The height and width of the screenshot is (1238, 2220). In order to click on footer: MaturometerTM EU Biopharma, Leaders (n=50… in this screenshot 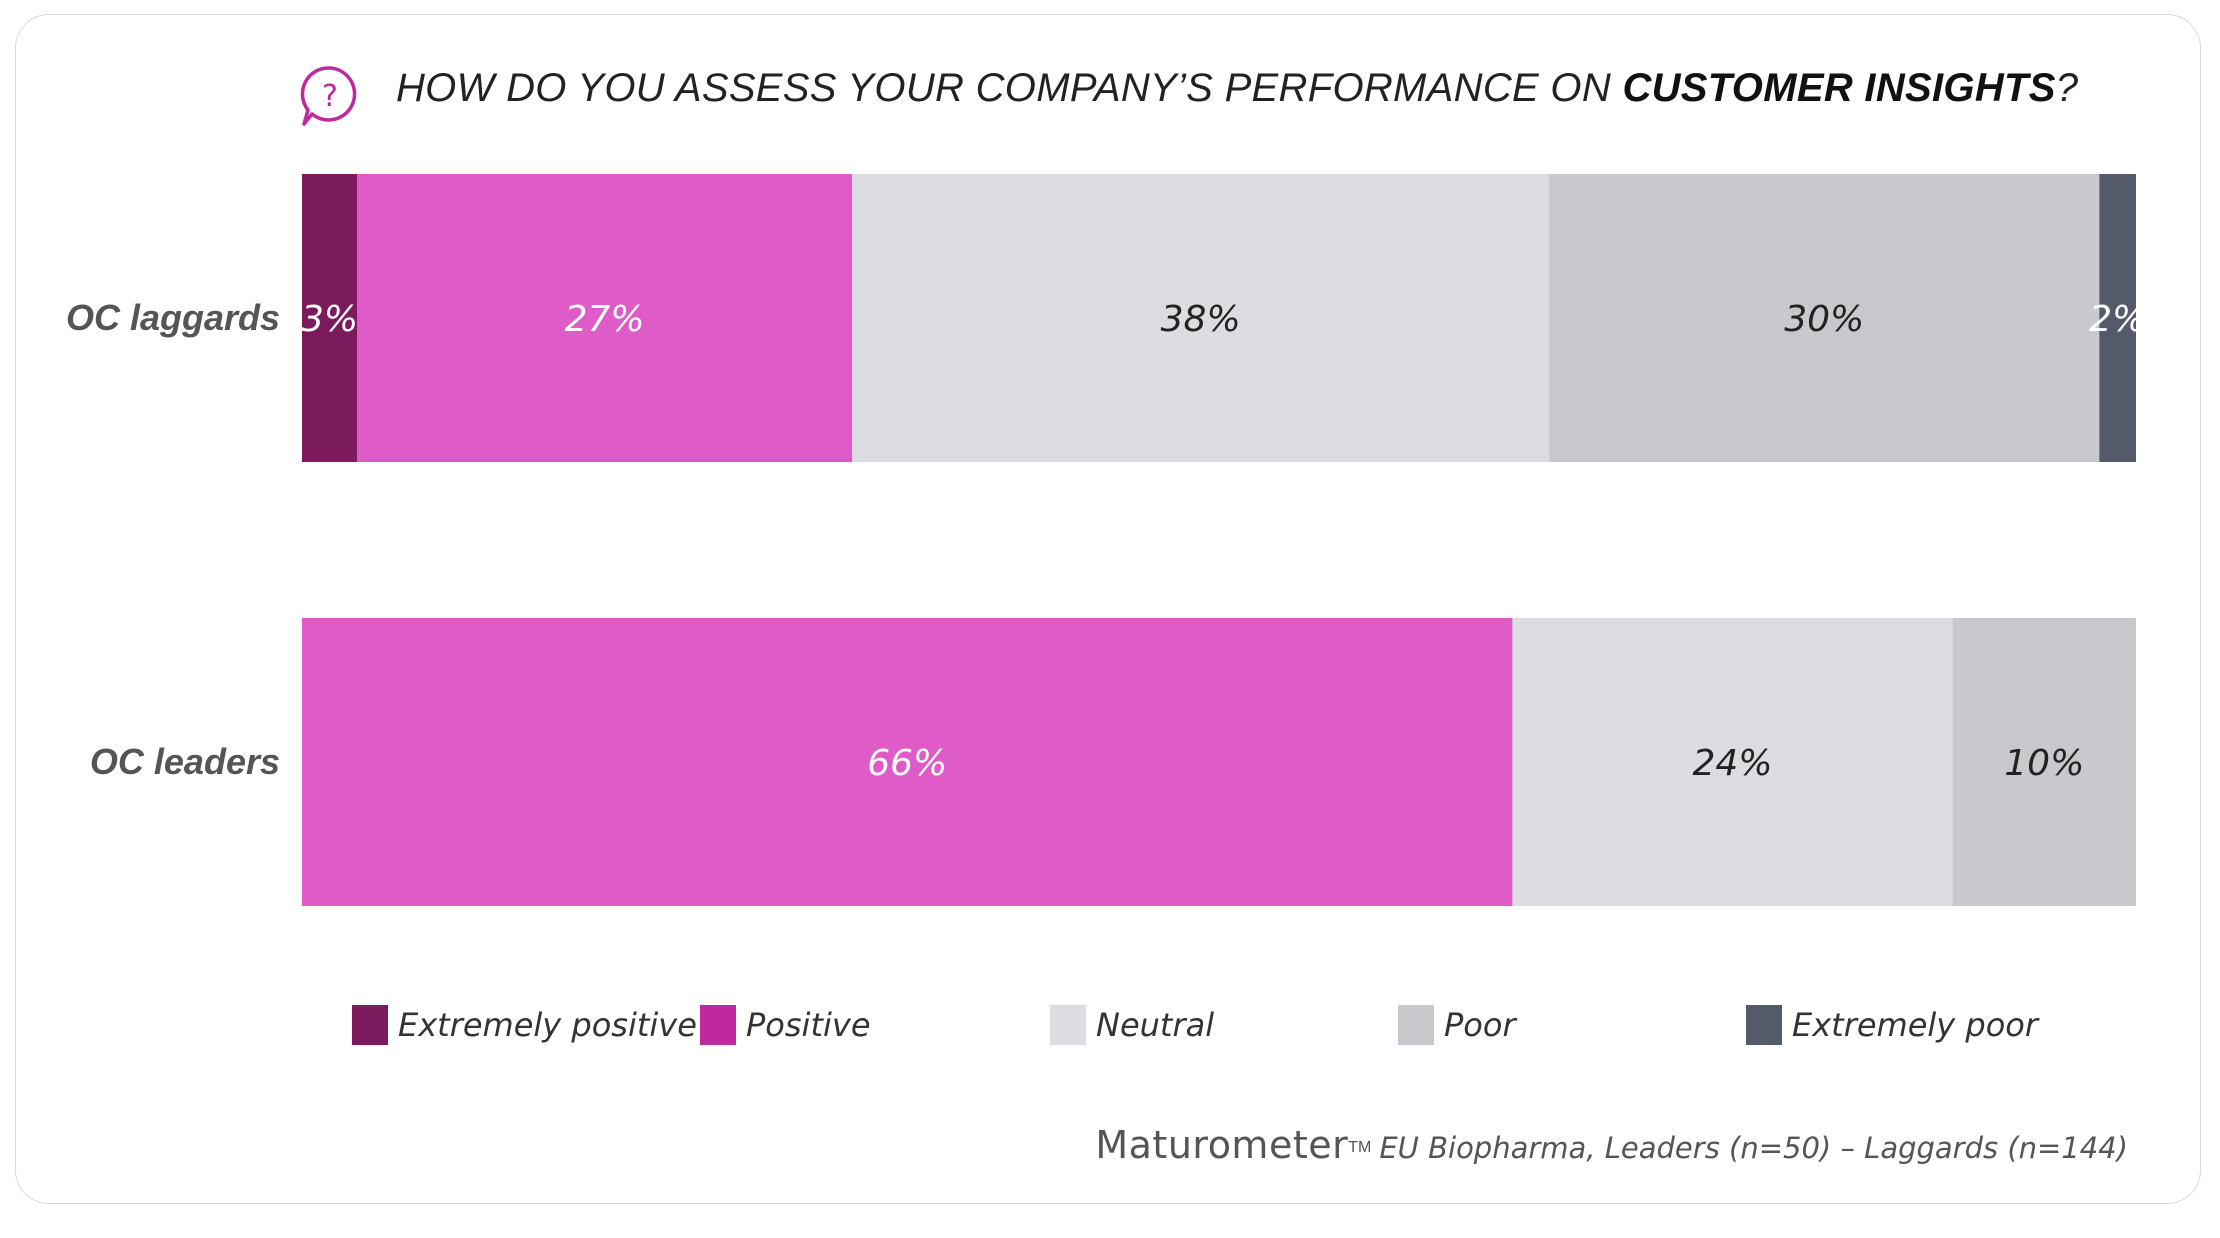, I will do `click(1611, 1145)`.